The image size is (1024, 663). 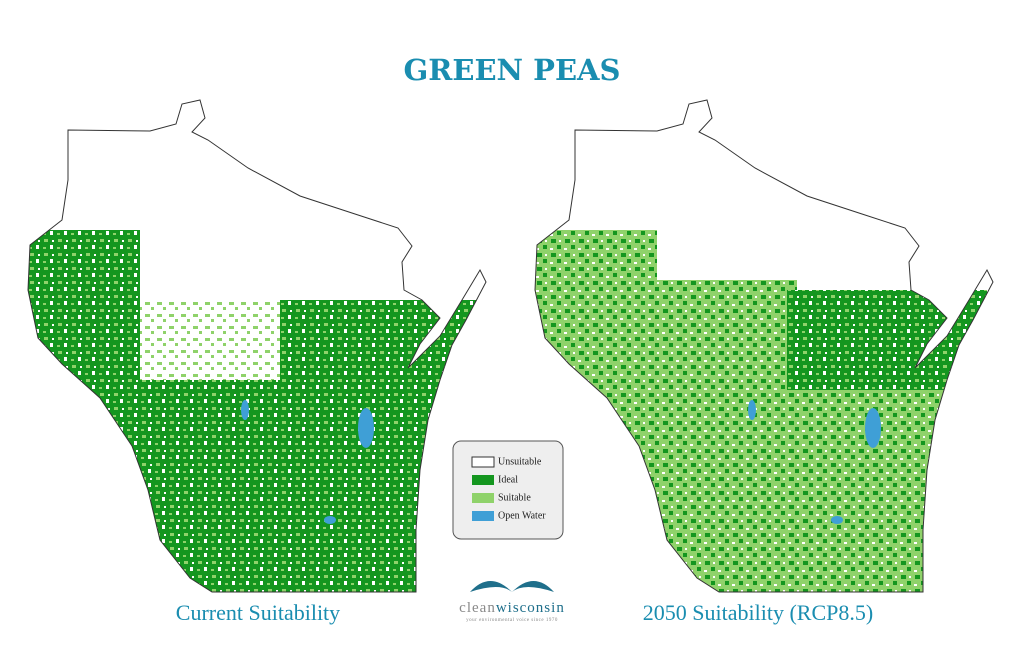 I want to click on title: GREEN PEAS, so click(x=511, y=70).